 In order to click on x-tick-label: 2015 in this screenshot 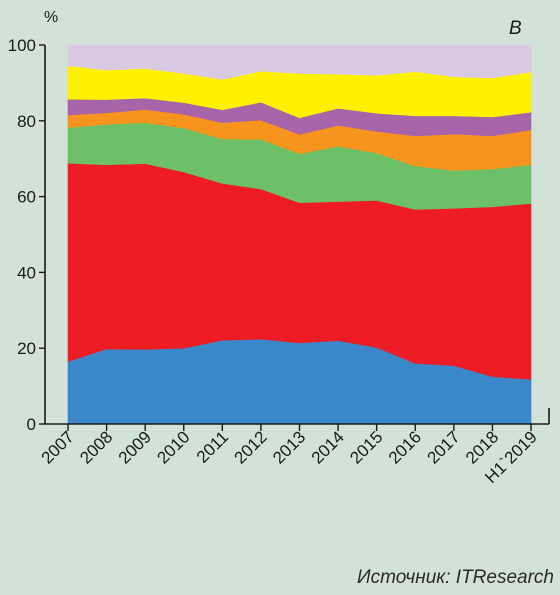, I will do `click(366, 447)`.